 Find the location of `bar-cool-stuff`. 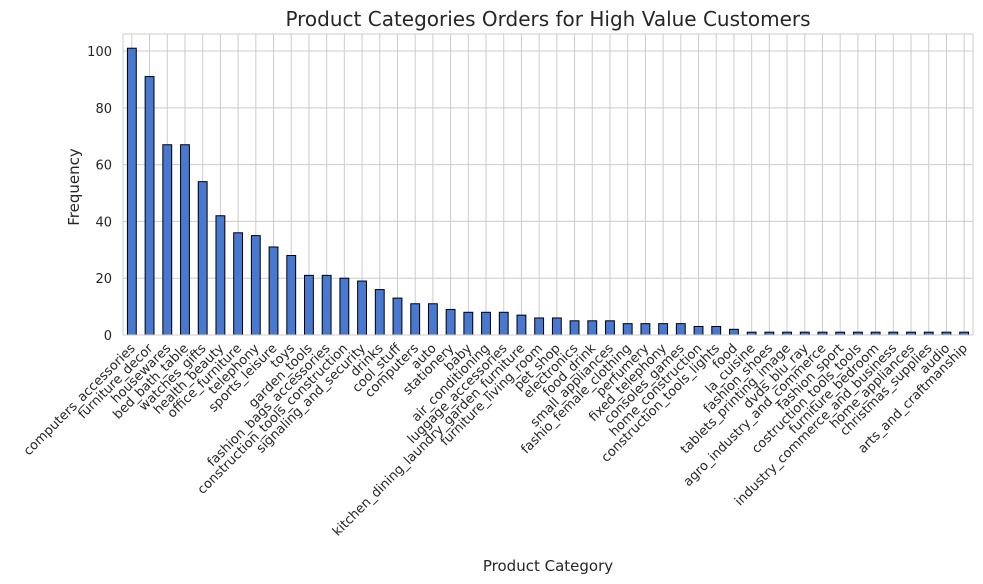

bar-cool-stuff is located at coordinates (397, 316).